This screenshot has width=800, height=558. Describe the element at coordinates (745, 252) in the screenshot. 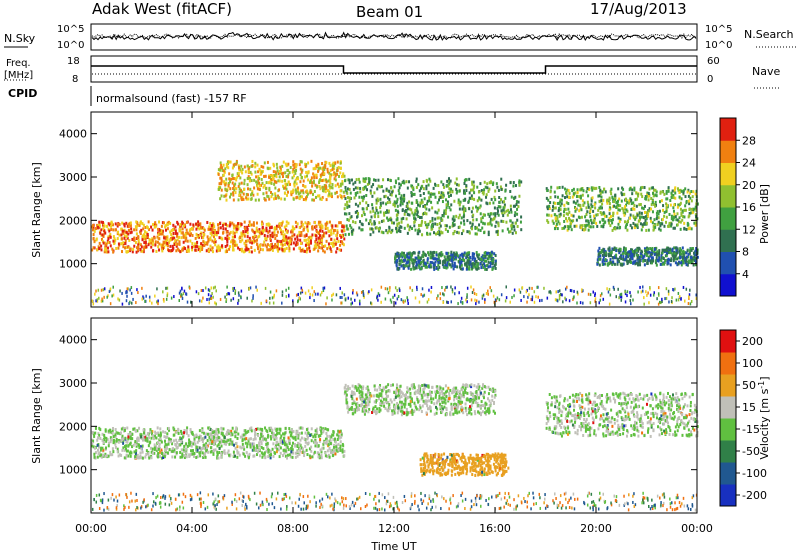

I see `power-colorbar-tick-label: 8` at that location.